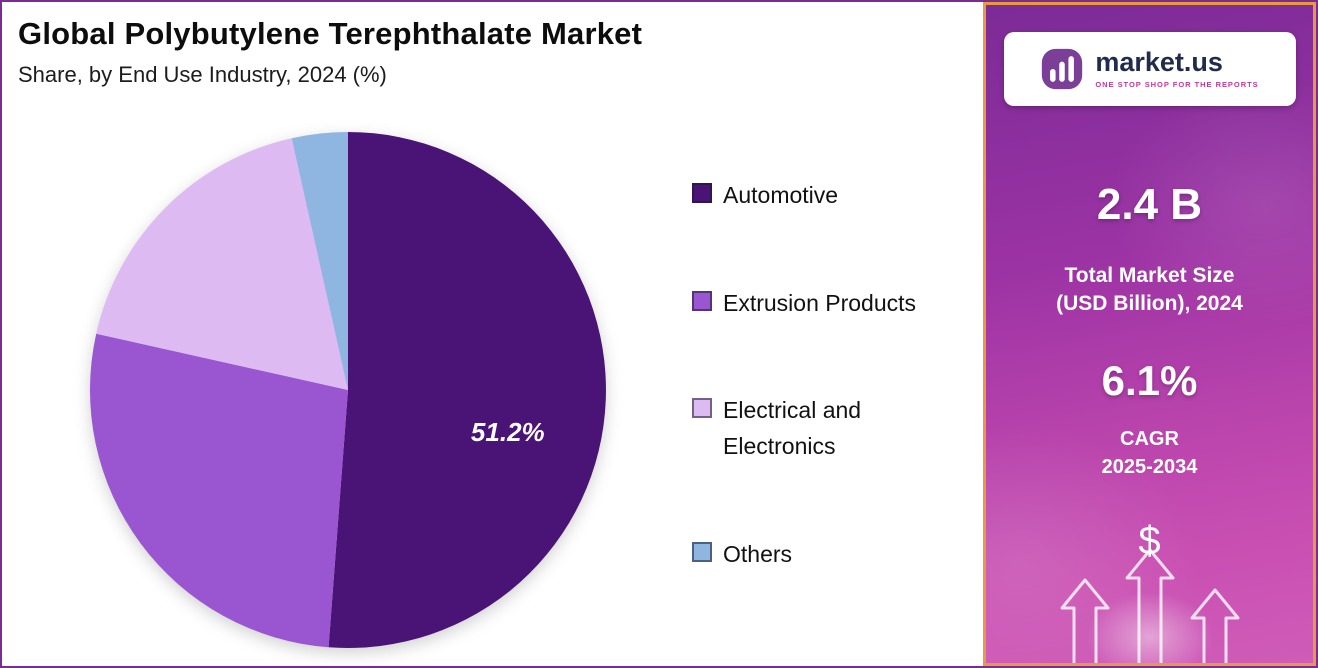  I want to click on cagr-value: 6.1%, so click(1149, 380).